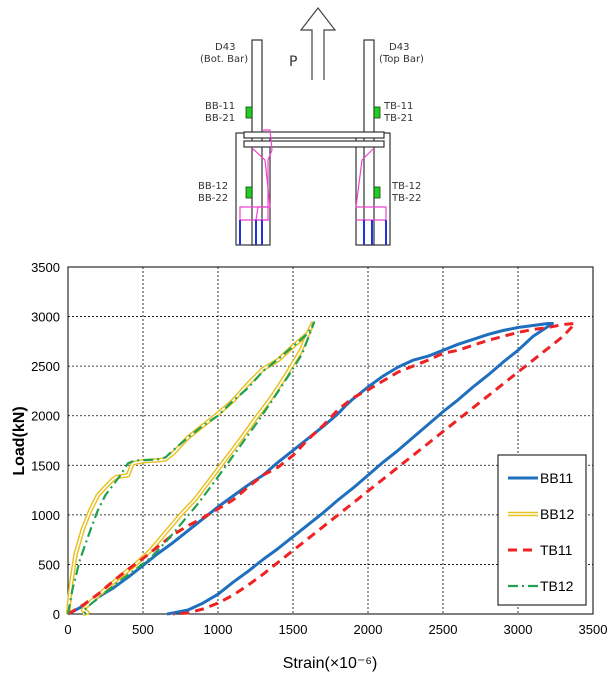 The image size is (608, 675). I want to click on gauge-label-bb22: BB-22, so click(213, 198).